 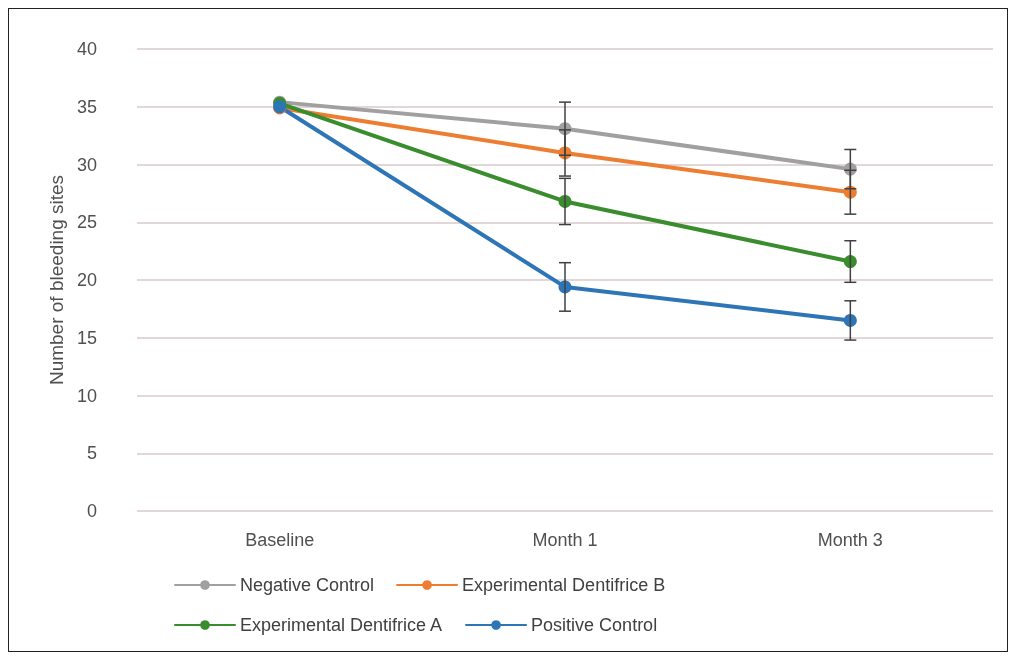 What do you see at coordinates (564, 585) in the screenshot?
I see `legend-label: Experimental Dentifrice B` at bounding box center [564, 585].